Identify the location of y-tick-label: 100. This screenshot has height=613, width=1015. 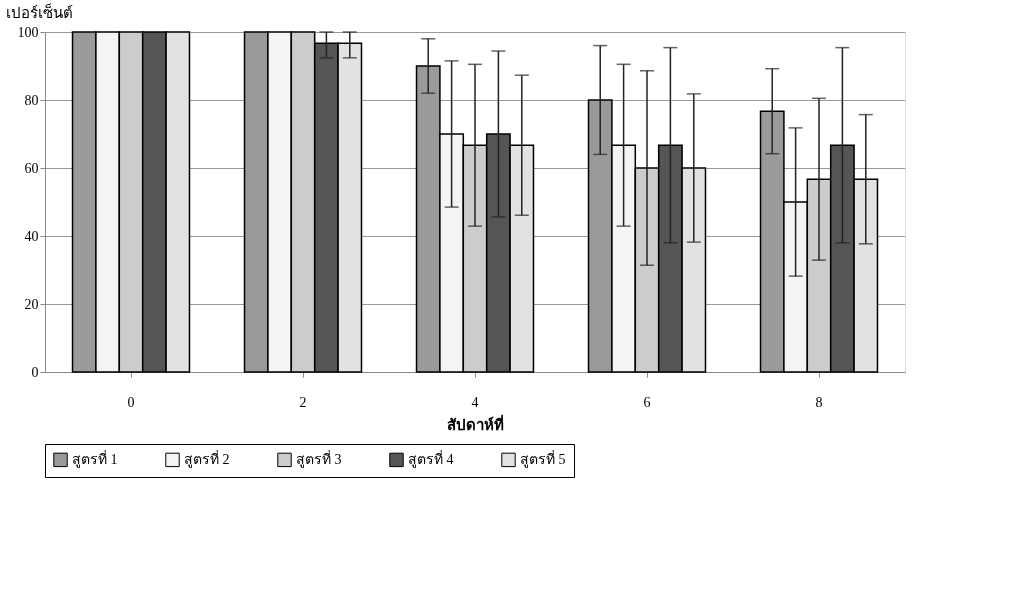
(28, 32).